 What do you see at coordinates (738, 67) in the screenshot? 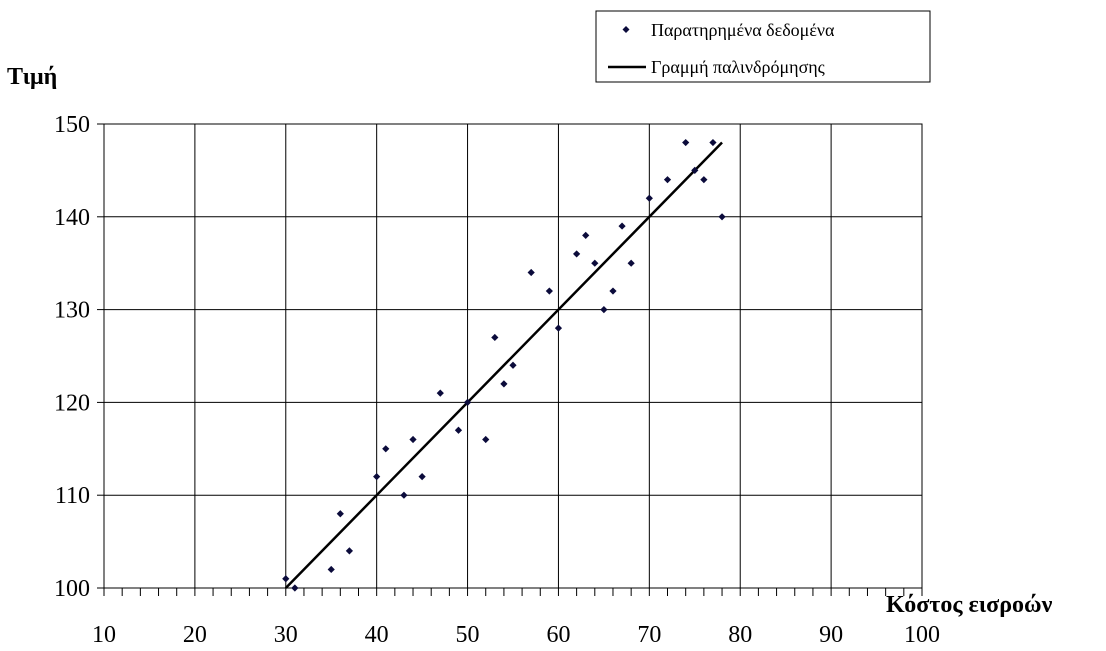
I see `legend-label-regression: Γραμμή παλινδρόμησης` at bounding box center [738, 67].